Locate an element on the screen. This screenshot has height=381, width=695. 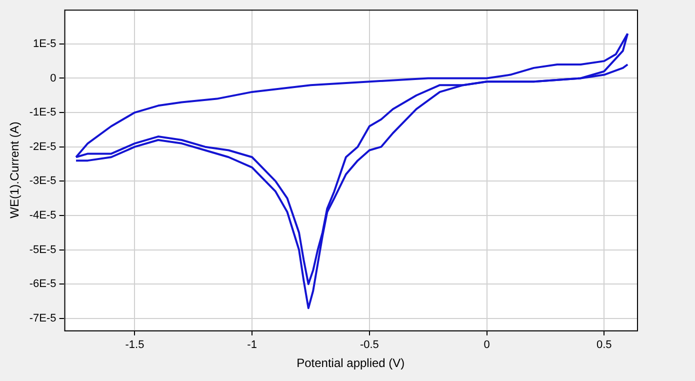
x-axis-title: Potential applied (V) is located at coordinates (350, 363).